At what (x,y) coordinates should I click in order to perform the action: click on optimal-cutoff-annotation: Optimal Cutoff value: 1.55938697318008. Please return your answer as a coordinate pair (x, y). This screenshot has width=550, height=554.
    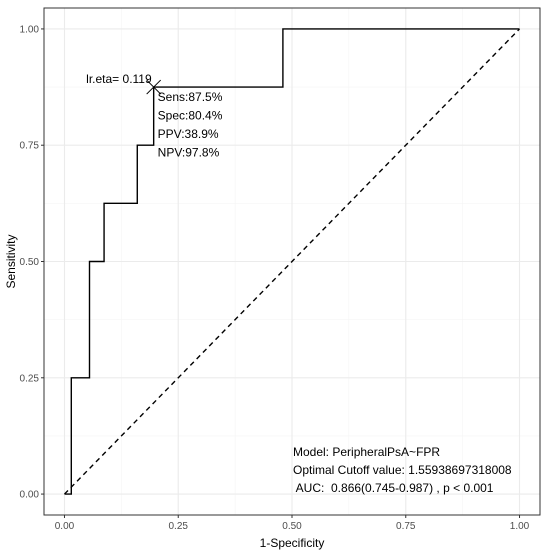
    Looking at the image, I should click on (402, 470).